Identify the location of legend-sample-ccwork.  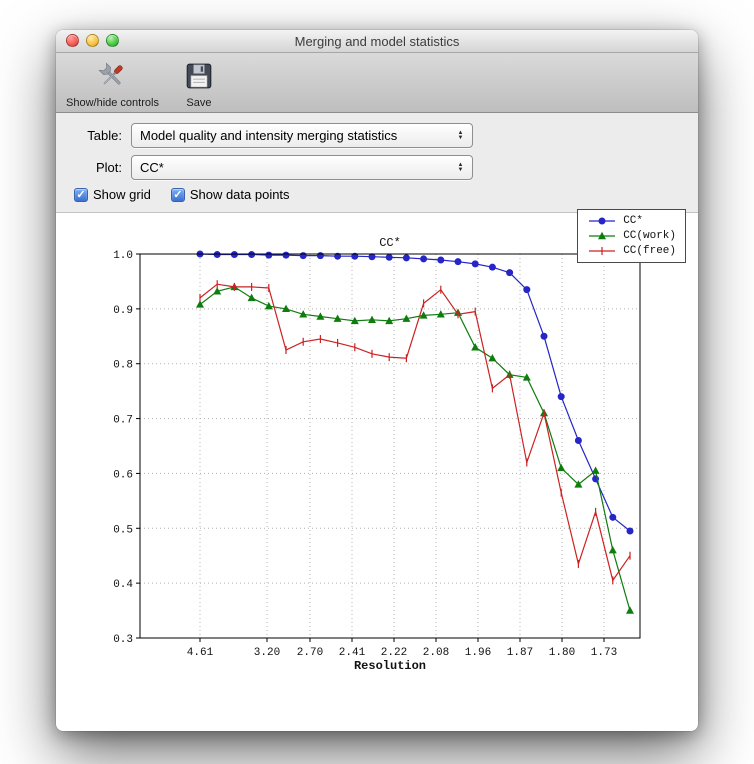
(602, 235).